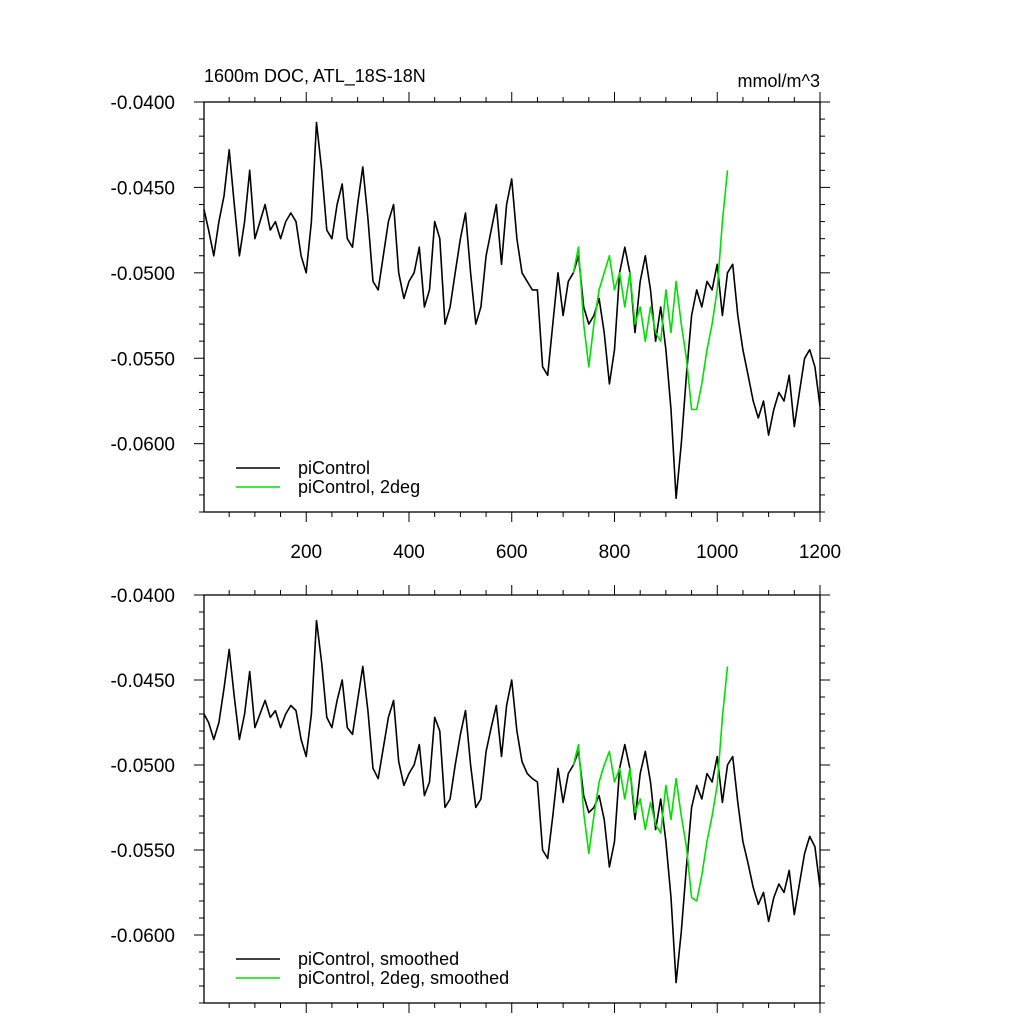  What do you see at coordinates (409, 552) in the screenshot?
I see `x-tick-label: 400` at bounding box center [409, 552].